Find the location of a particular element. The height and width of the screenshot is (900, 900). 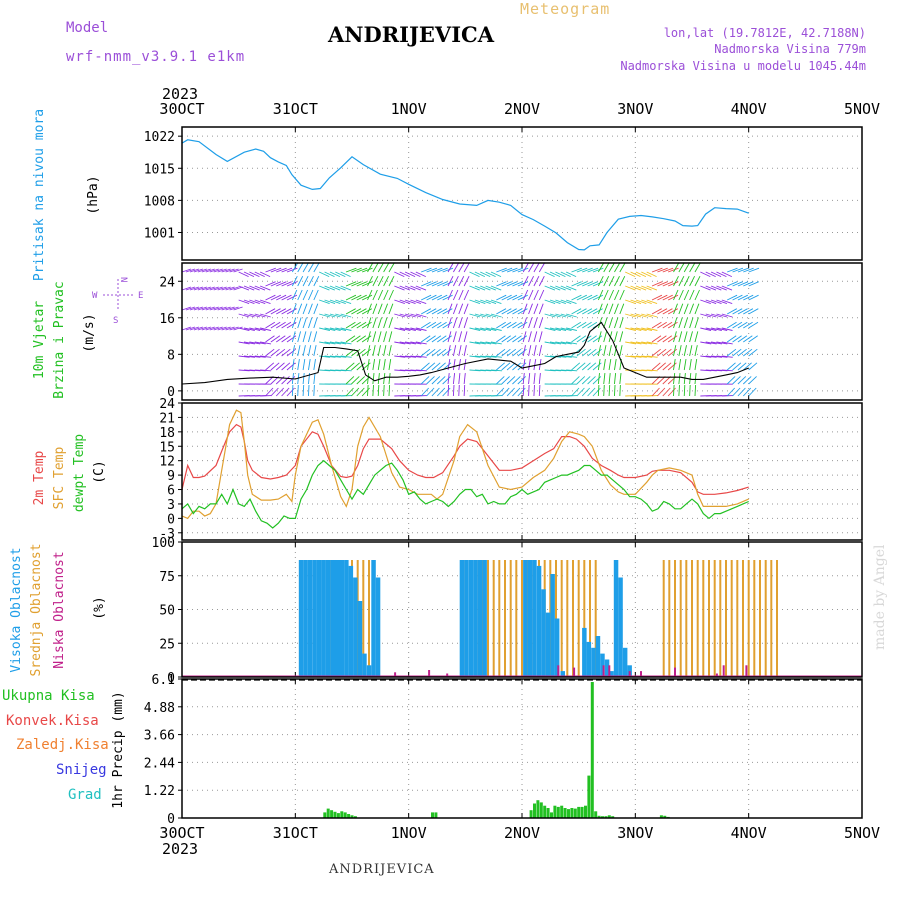

precip-legend-item: Konvek.Kisa is located at coordinates (52, 721).